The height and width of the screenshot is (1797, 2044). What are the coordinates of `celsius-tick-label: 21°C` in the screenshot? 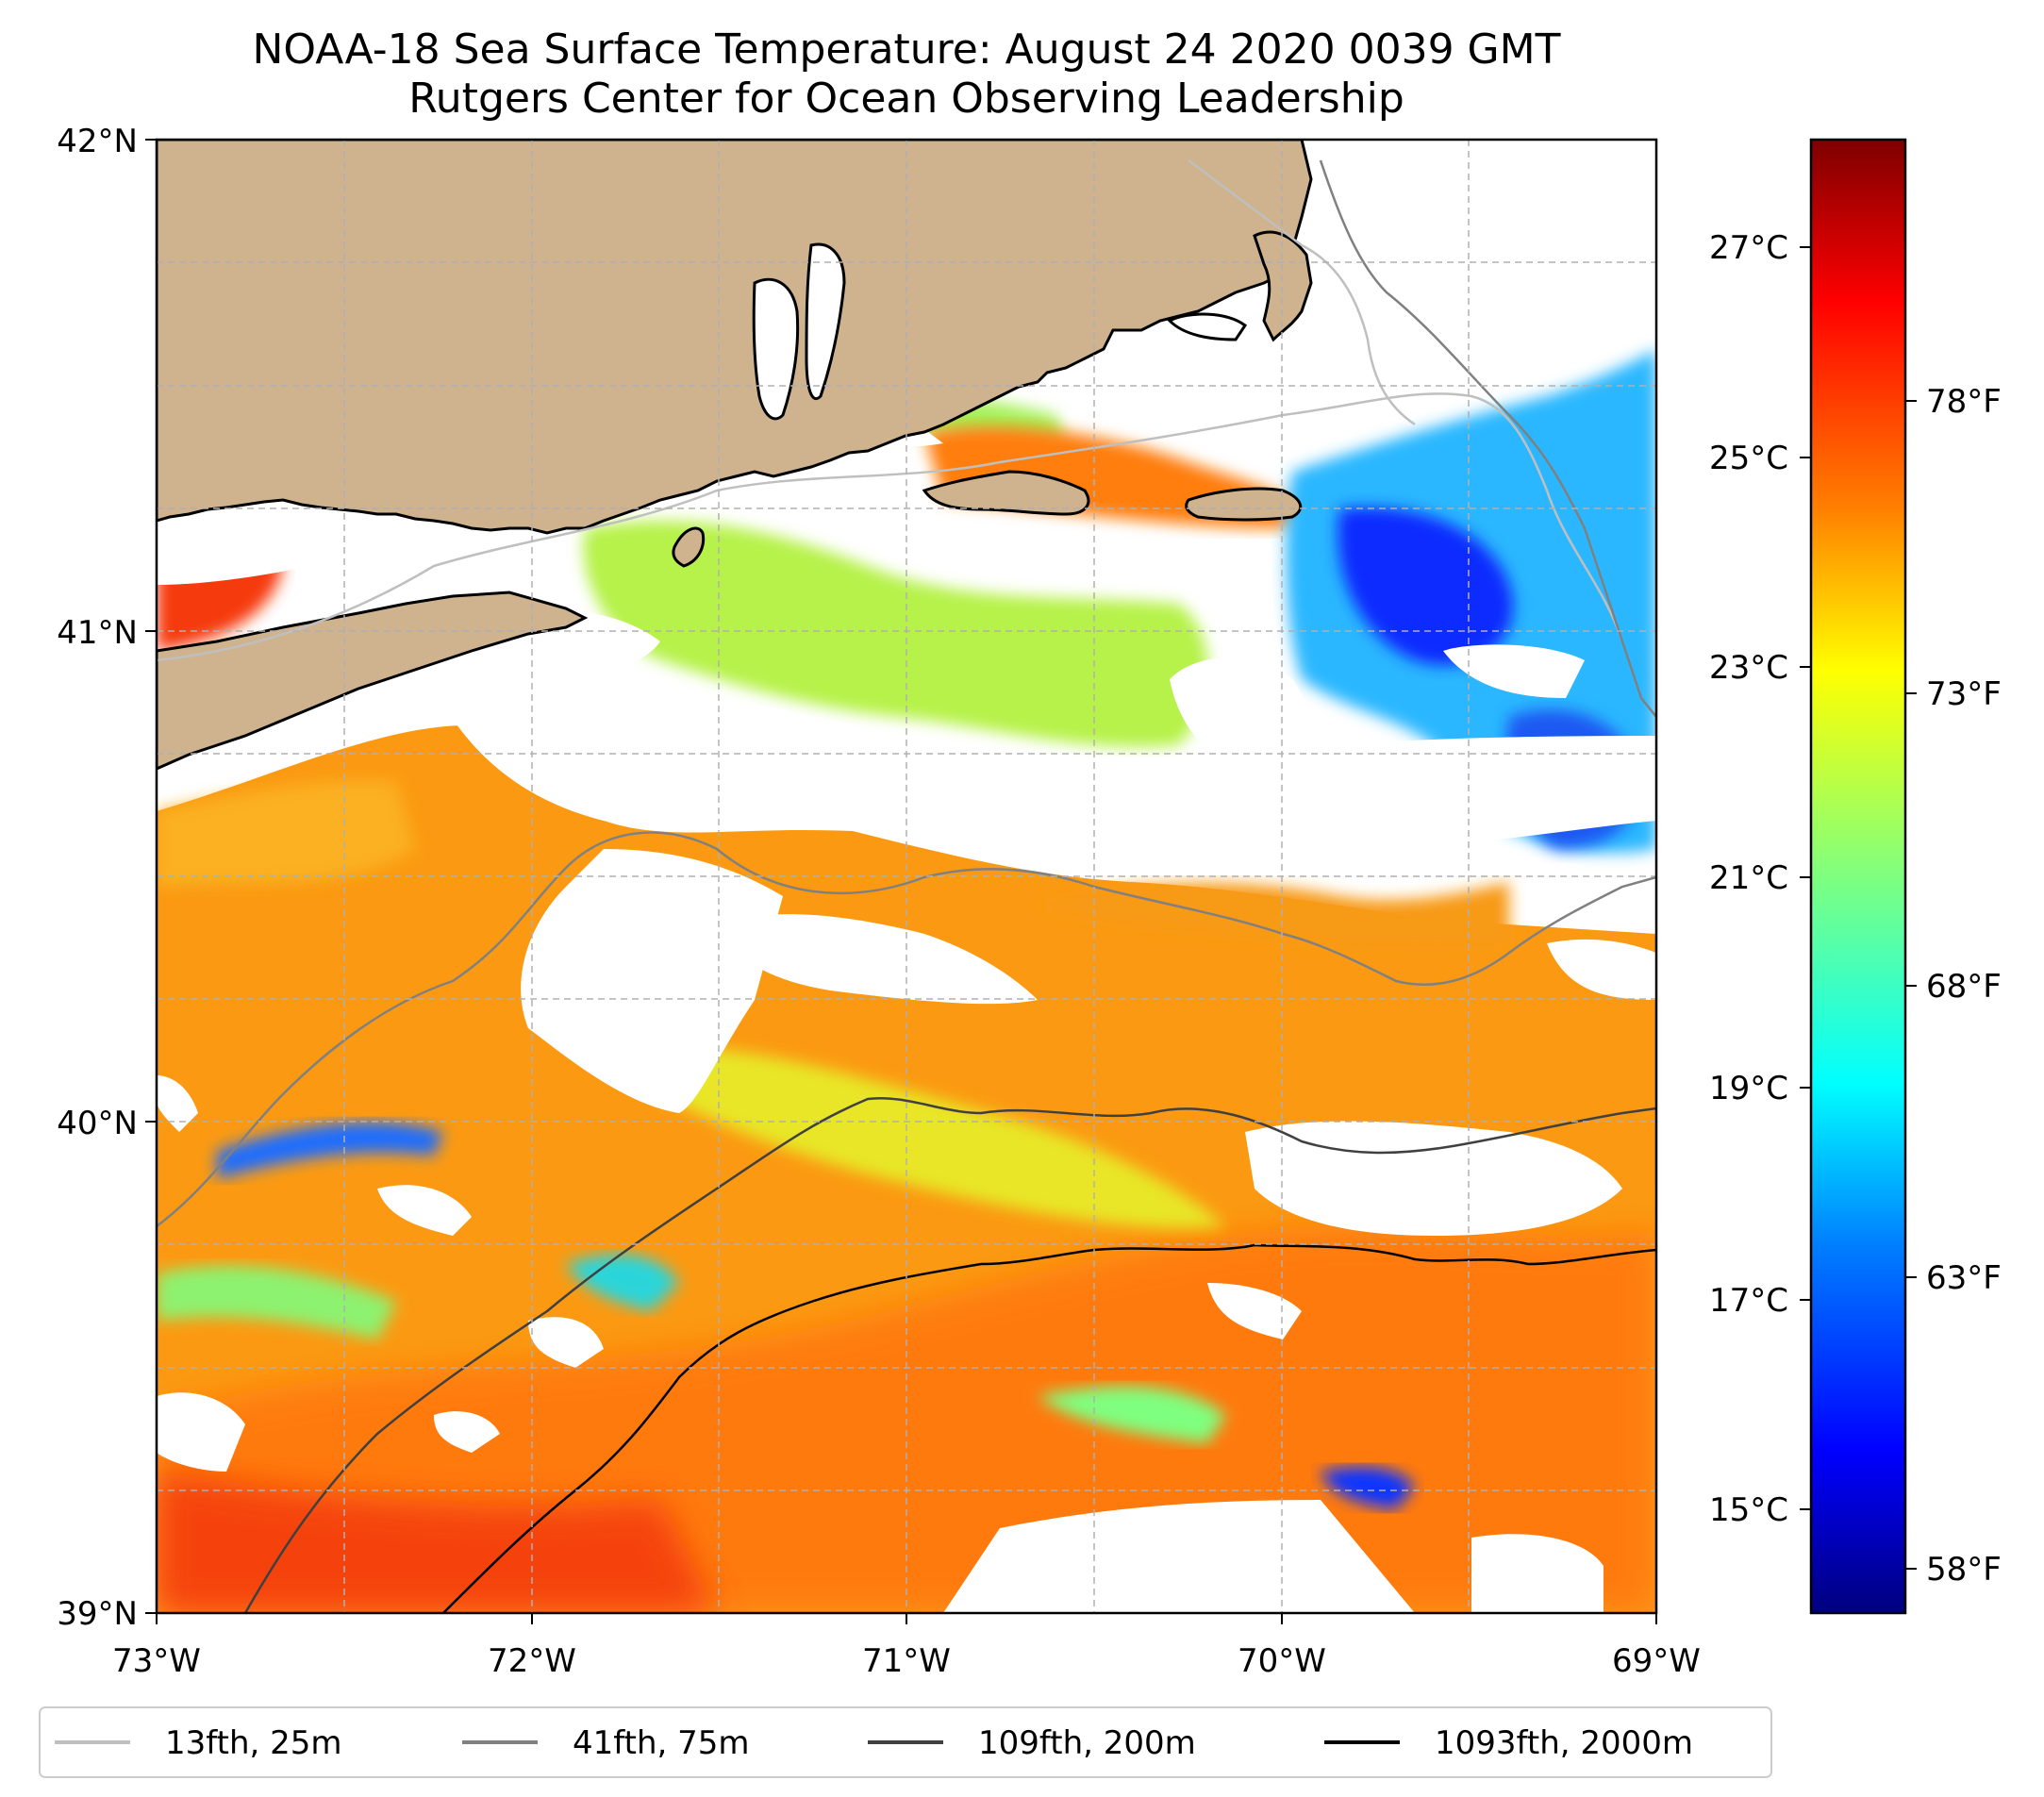 It's located at (1748, 878).